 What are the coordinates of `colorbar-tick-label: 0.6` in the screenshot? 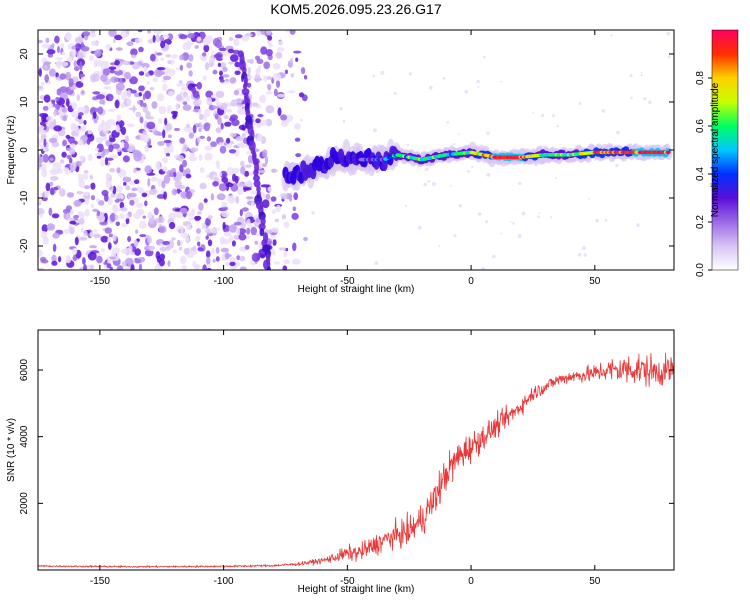 It's located at (700, 126).